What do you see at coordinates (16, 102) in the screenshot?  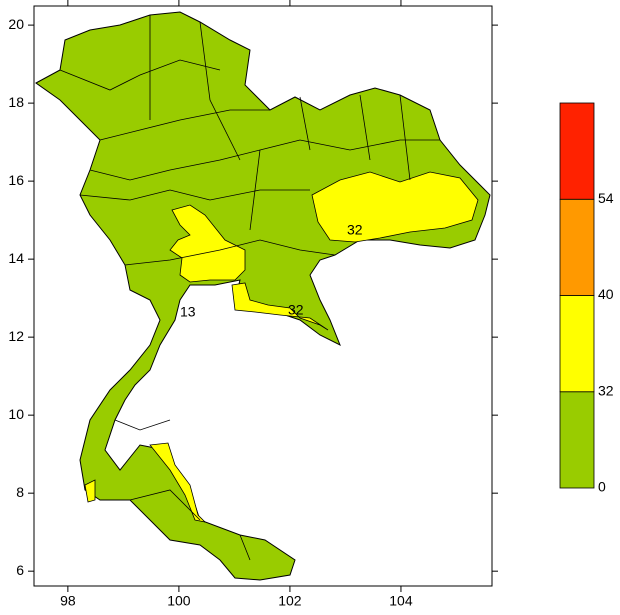 I see `y-tick-label: 18` at bounding box center [16, 102].